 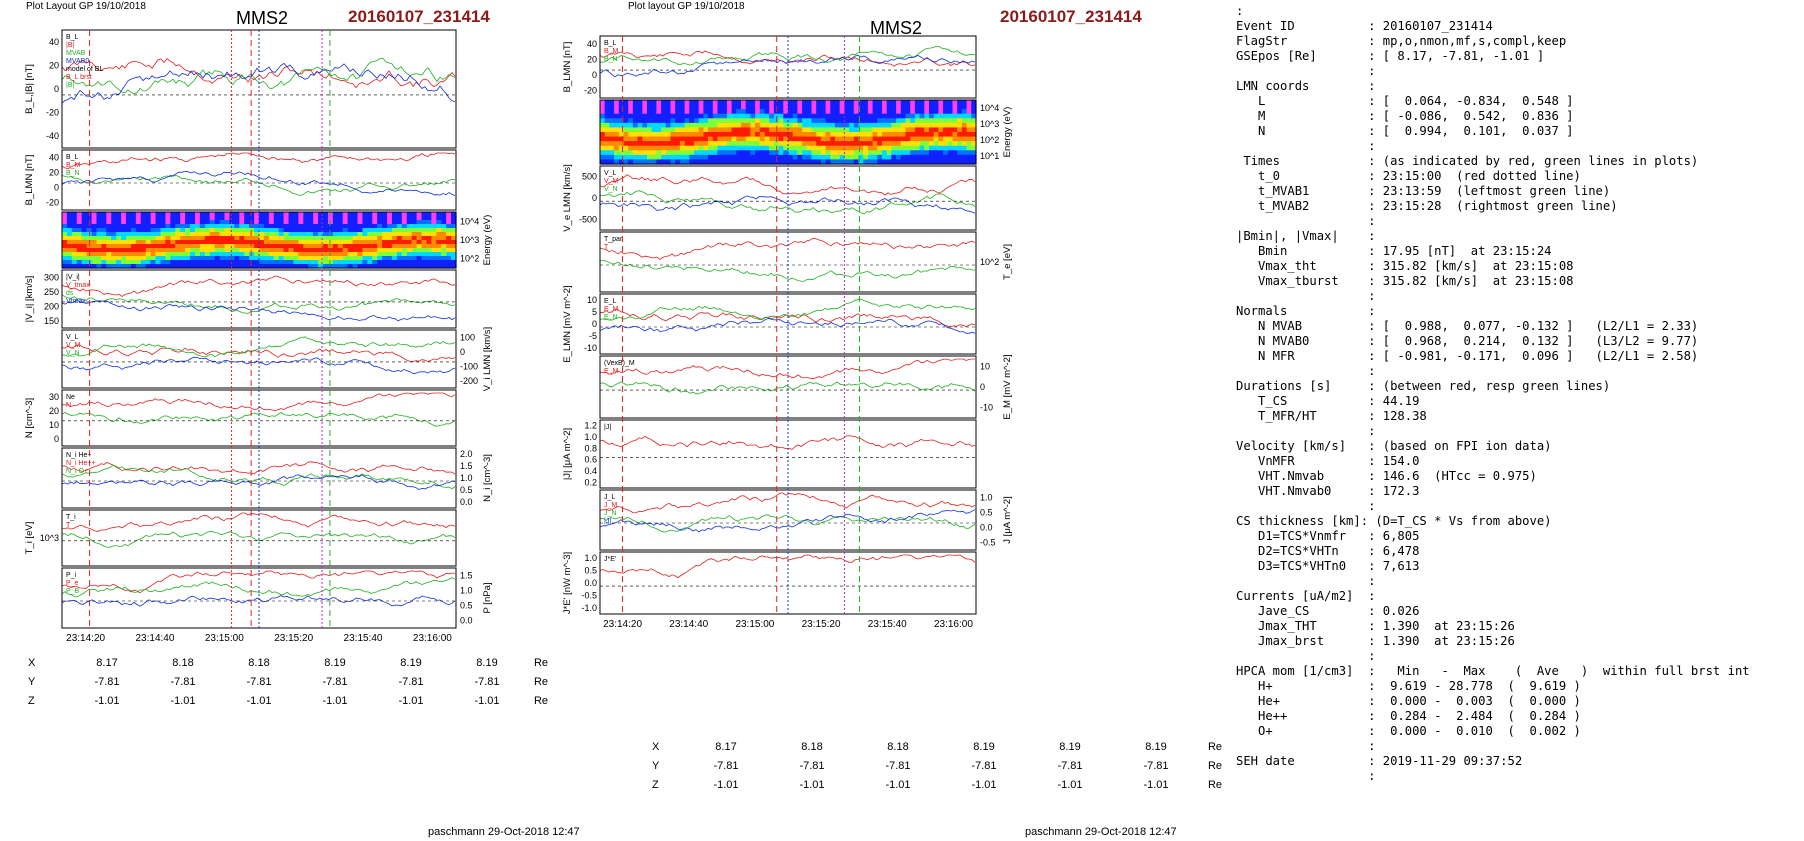 I want to click on y-axis-label: N [cm^-3], so click(x=29, y=418).